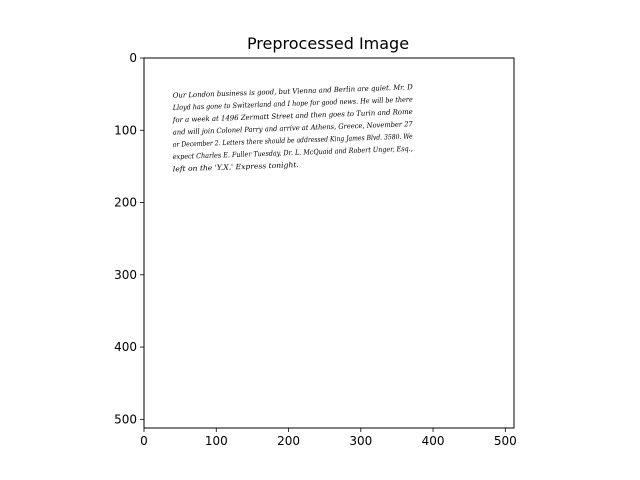 This screenshot has width=640, height=480. I want to click on x-tick-label: 100, so click(216, 441).